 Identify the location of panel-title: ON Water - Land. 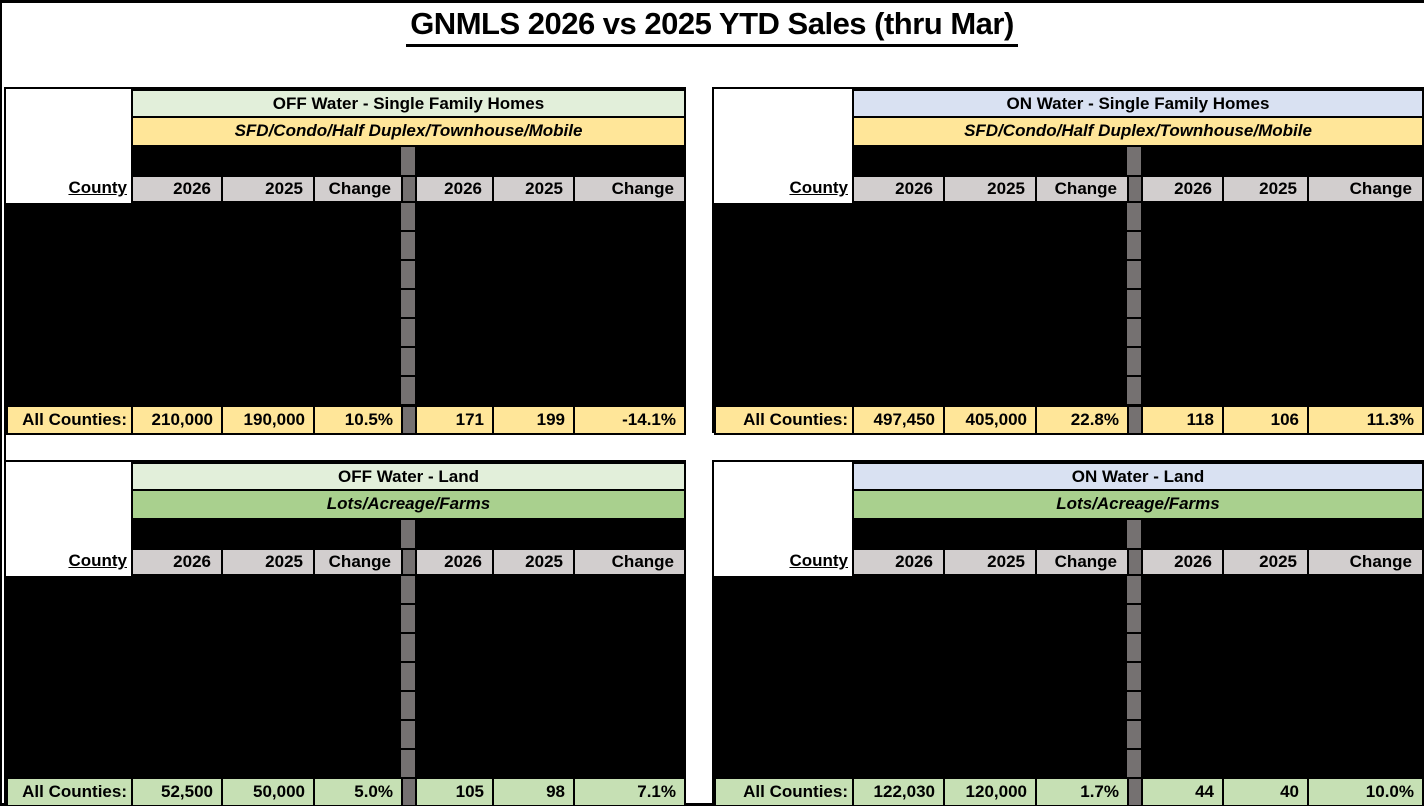
(1138, 476).